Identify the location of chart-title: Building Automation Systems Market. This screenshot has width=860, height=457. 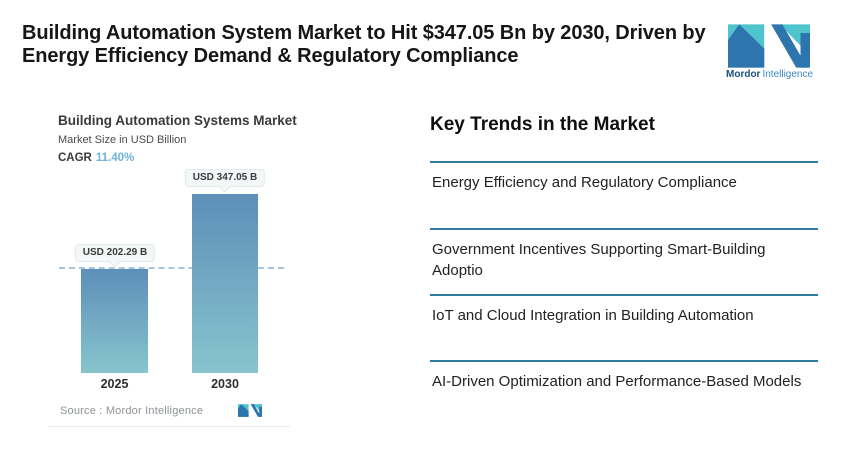
(177, 120).